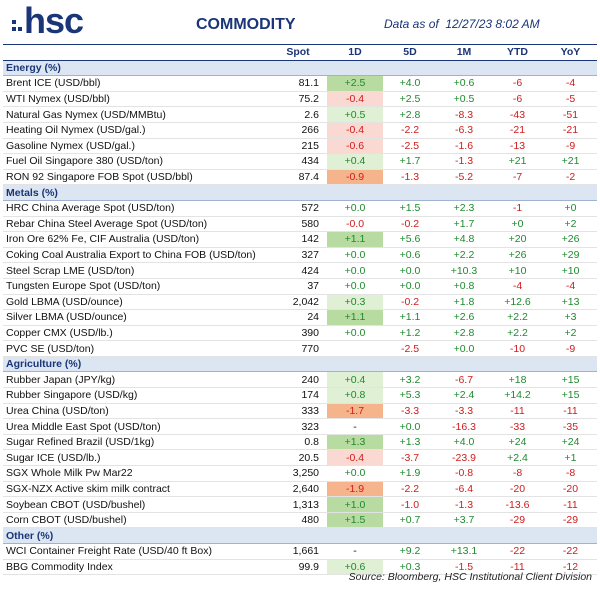 The height and width of the screenshot is (600, 600). What do you see at coordinates (298, 130) in the screenshot?
I see `value-cell: 266` at bounding box center [298, 130].